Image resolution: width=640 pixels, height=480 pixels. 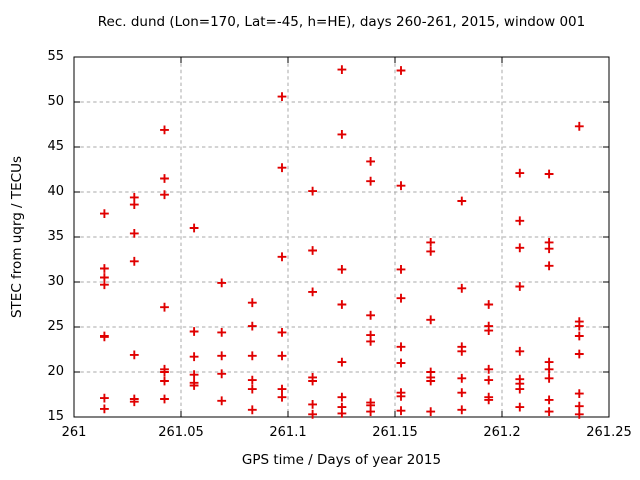 What do you see at coordinates (55, 191) in the screenshot?
I see `y-tick-label: 40` at bounding box center [55, 191].